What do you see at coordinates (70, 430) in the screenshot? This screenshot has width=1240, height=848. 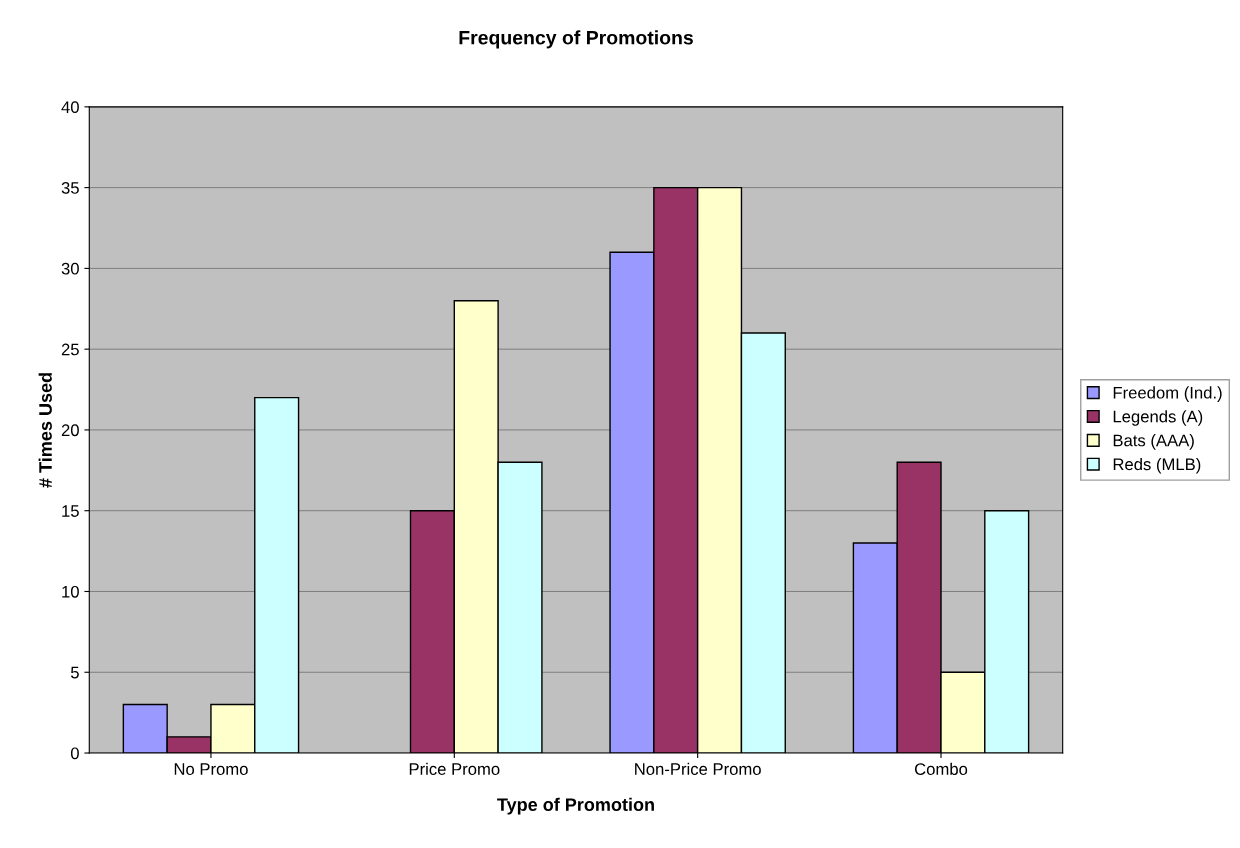 I see `y-tick-label: 20` at bounding box center [70, 430].